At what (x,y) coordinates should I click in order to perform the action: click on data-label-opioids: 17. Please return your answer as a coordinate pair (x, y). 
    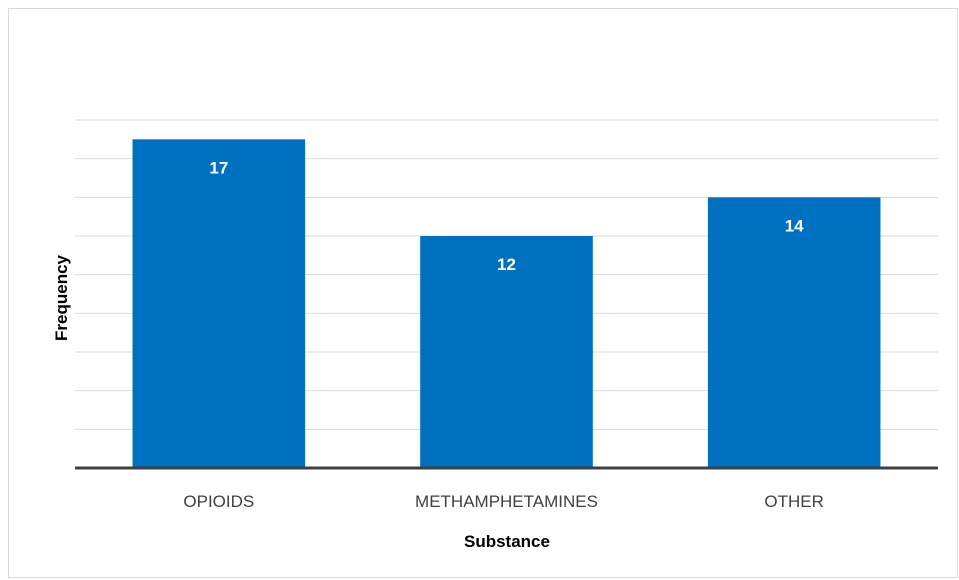
    Looking at the image, I should click on (218, 167).